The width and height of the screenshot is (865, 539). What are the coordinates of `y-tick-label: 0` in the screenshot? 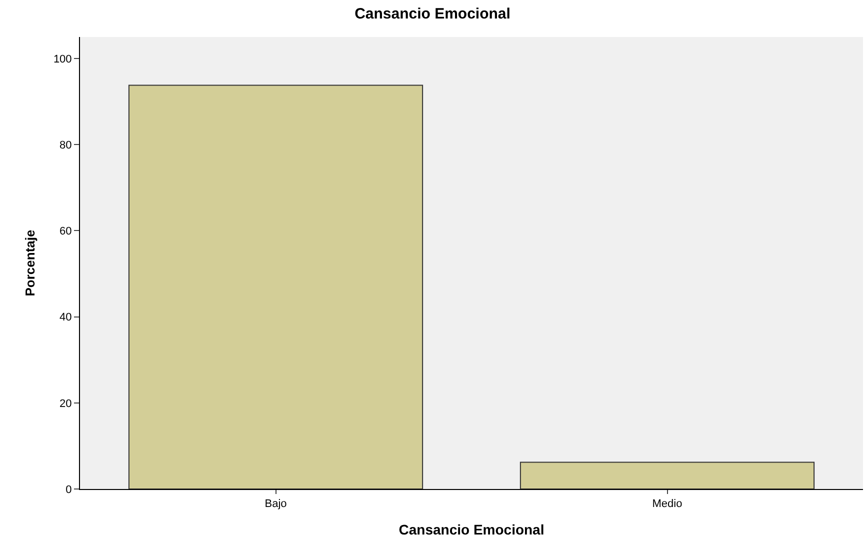 It's located at (69, 490).